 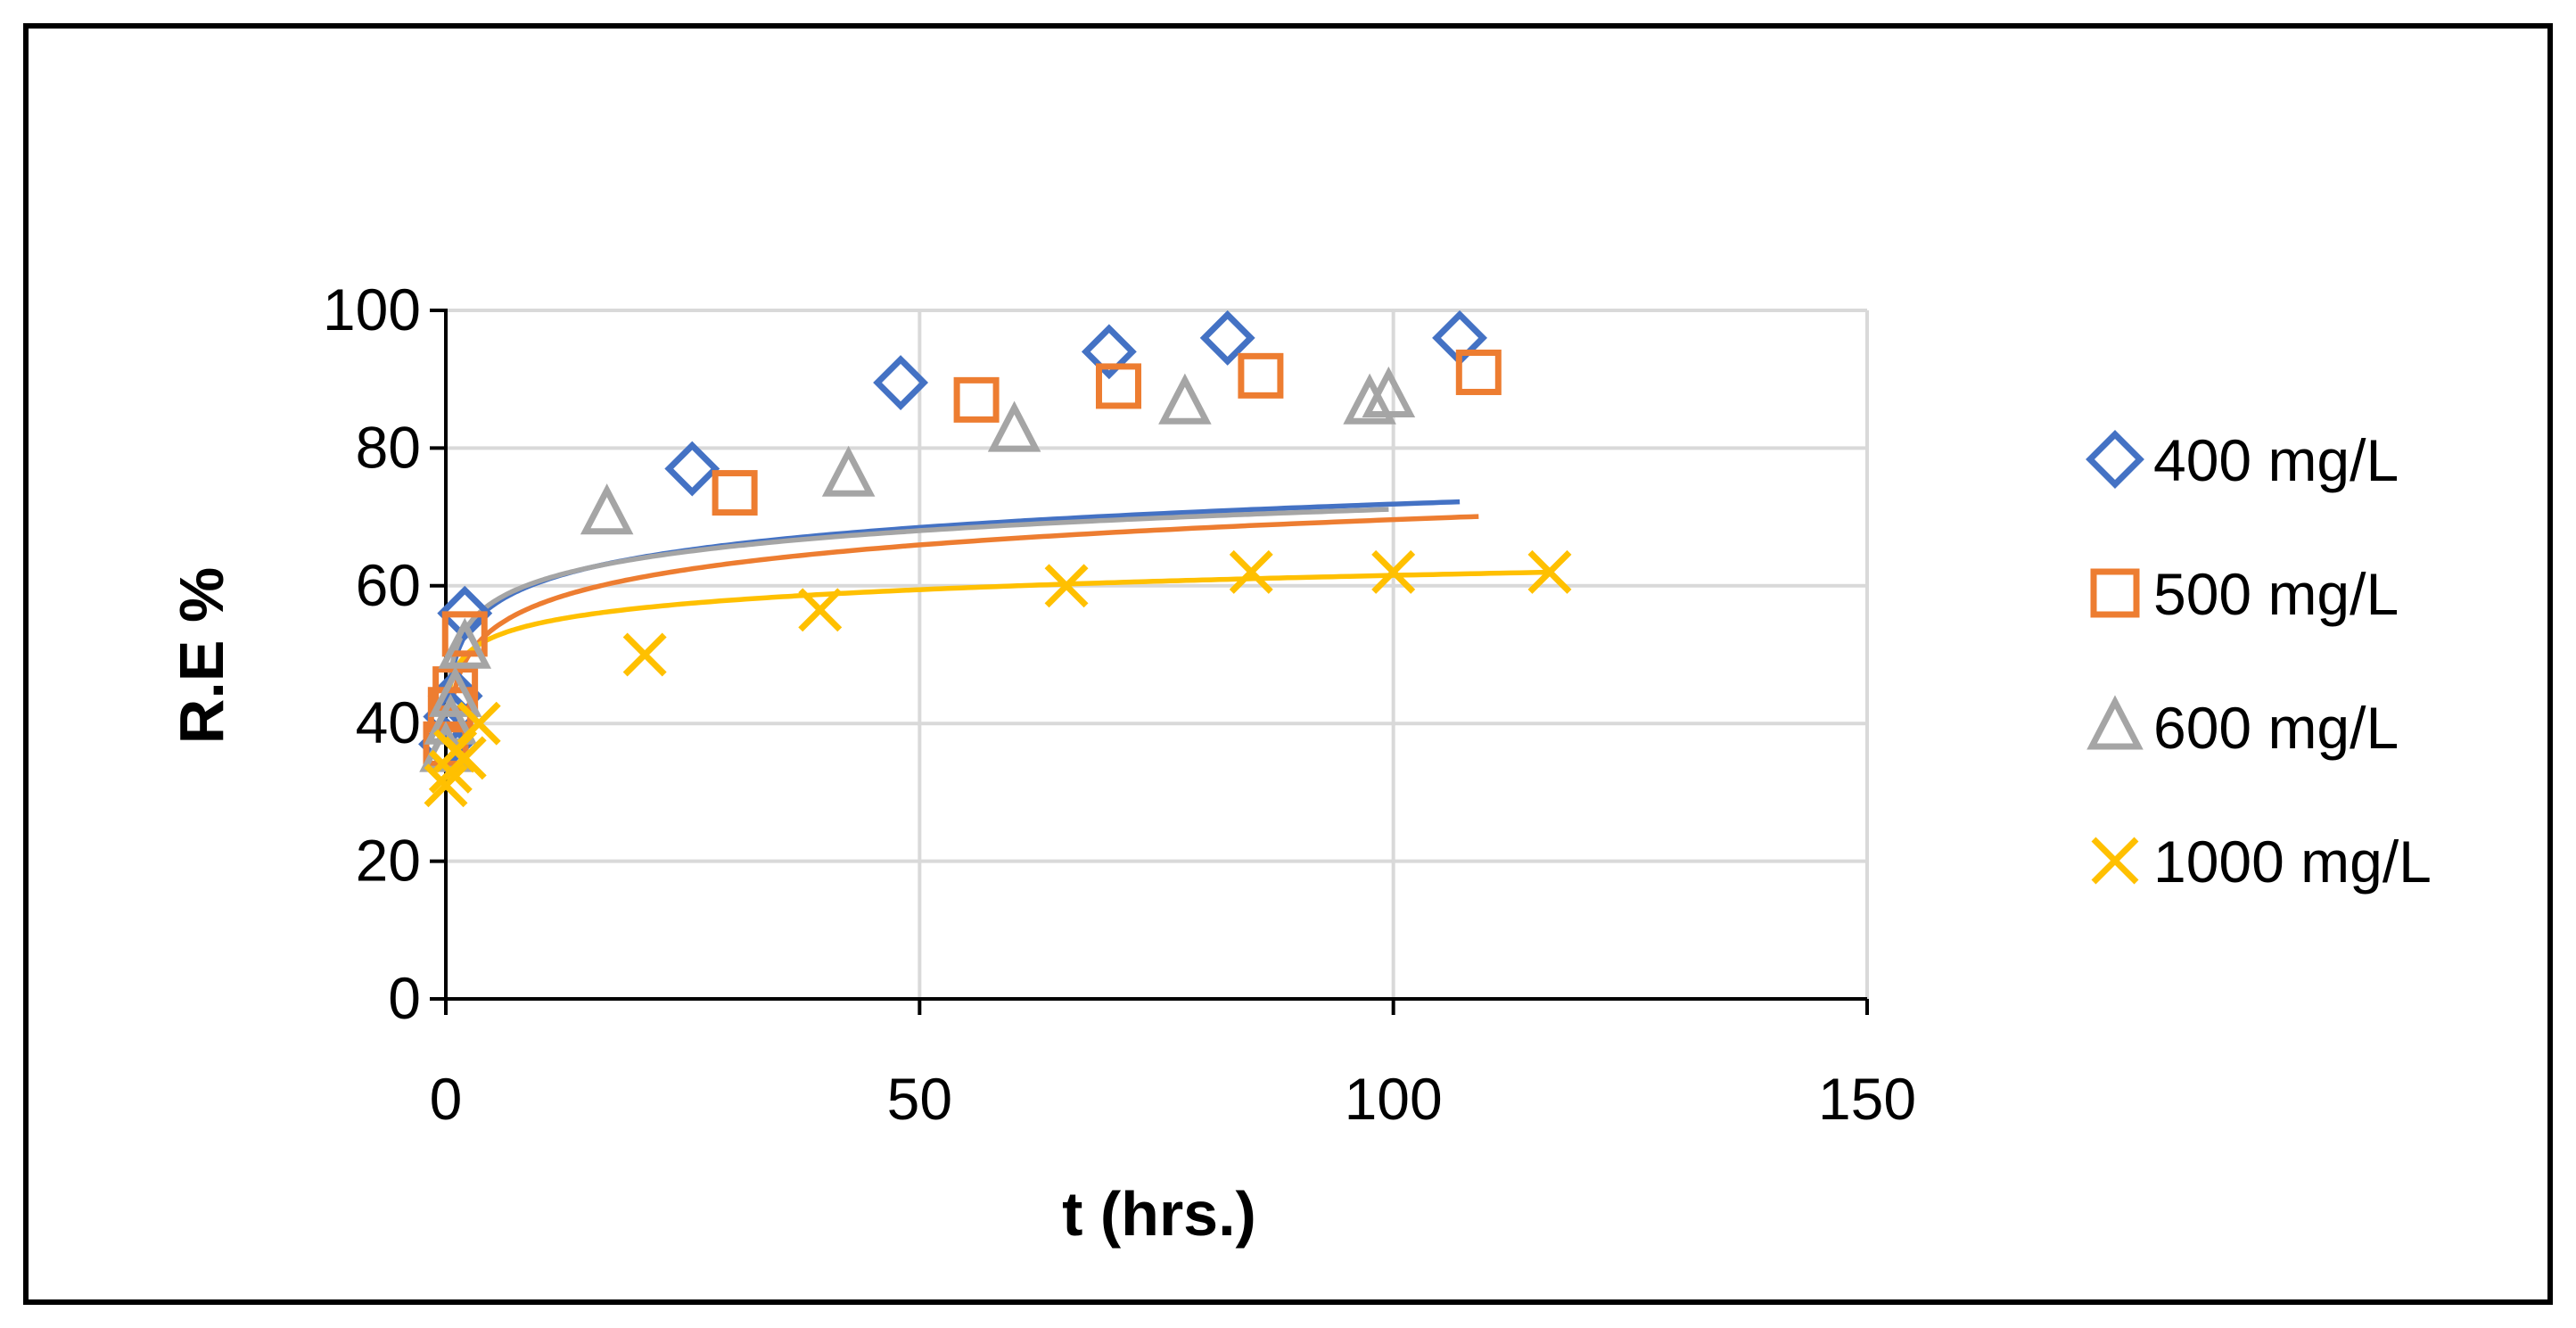 What do you see at coordinates (1394, 1099) in the screenshot?
I see `x-tick-label: 100` at bounding box center [1394, 1099].